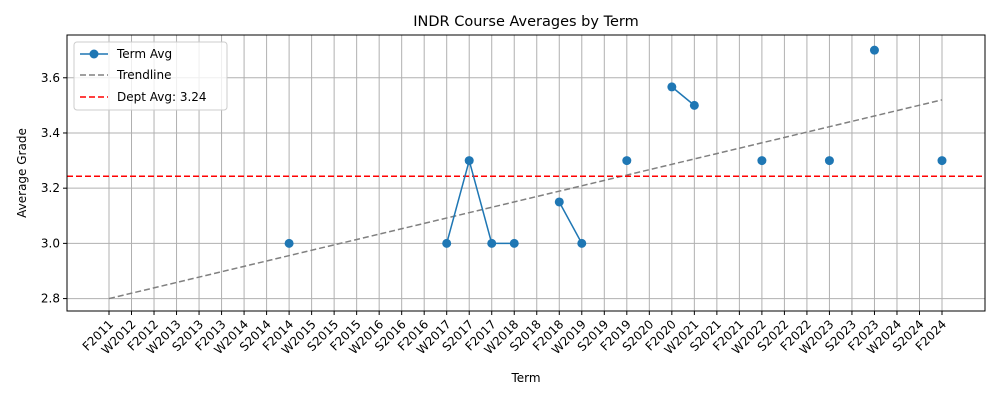 The width and height of the screenshot is (1000, 400). Describe the element at coordinates (50, 188) in the screenshot. I see `y-tick-label: 3.2` at that location.